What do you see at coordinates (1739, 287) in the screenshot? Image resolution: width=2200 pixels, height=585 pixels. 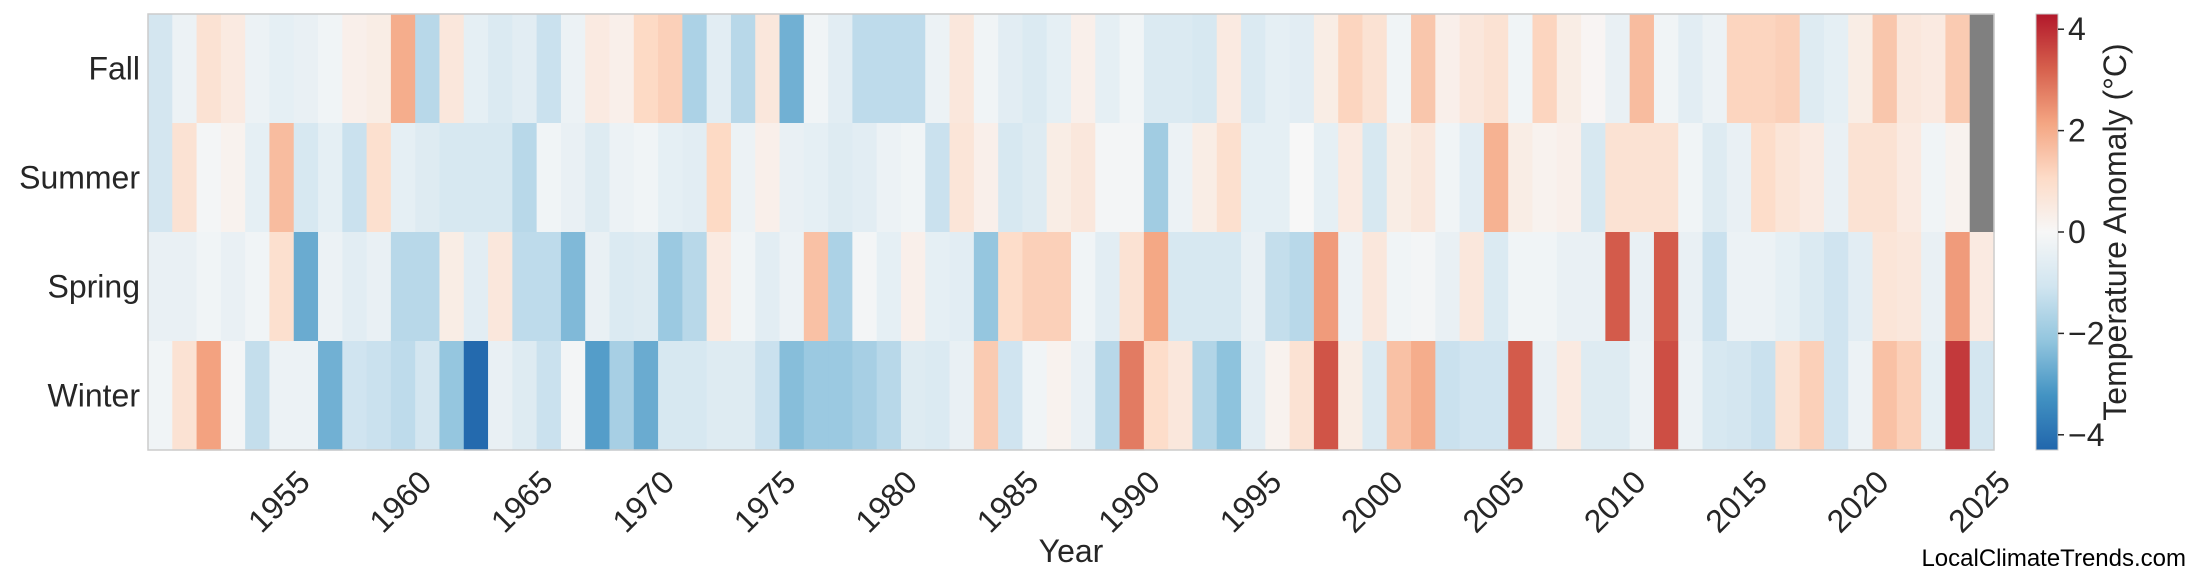 I see `heatmap-cell-spring-2015` at bounding box center [1739, 287].